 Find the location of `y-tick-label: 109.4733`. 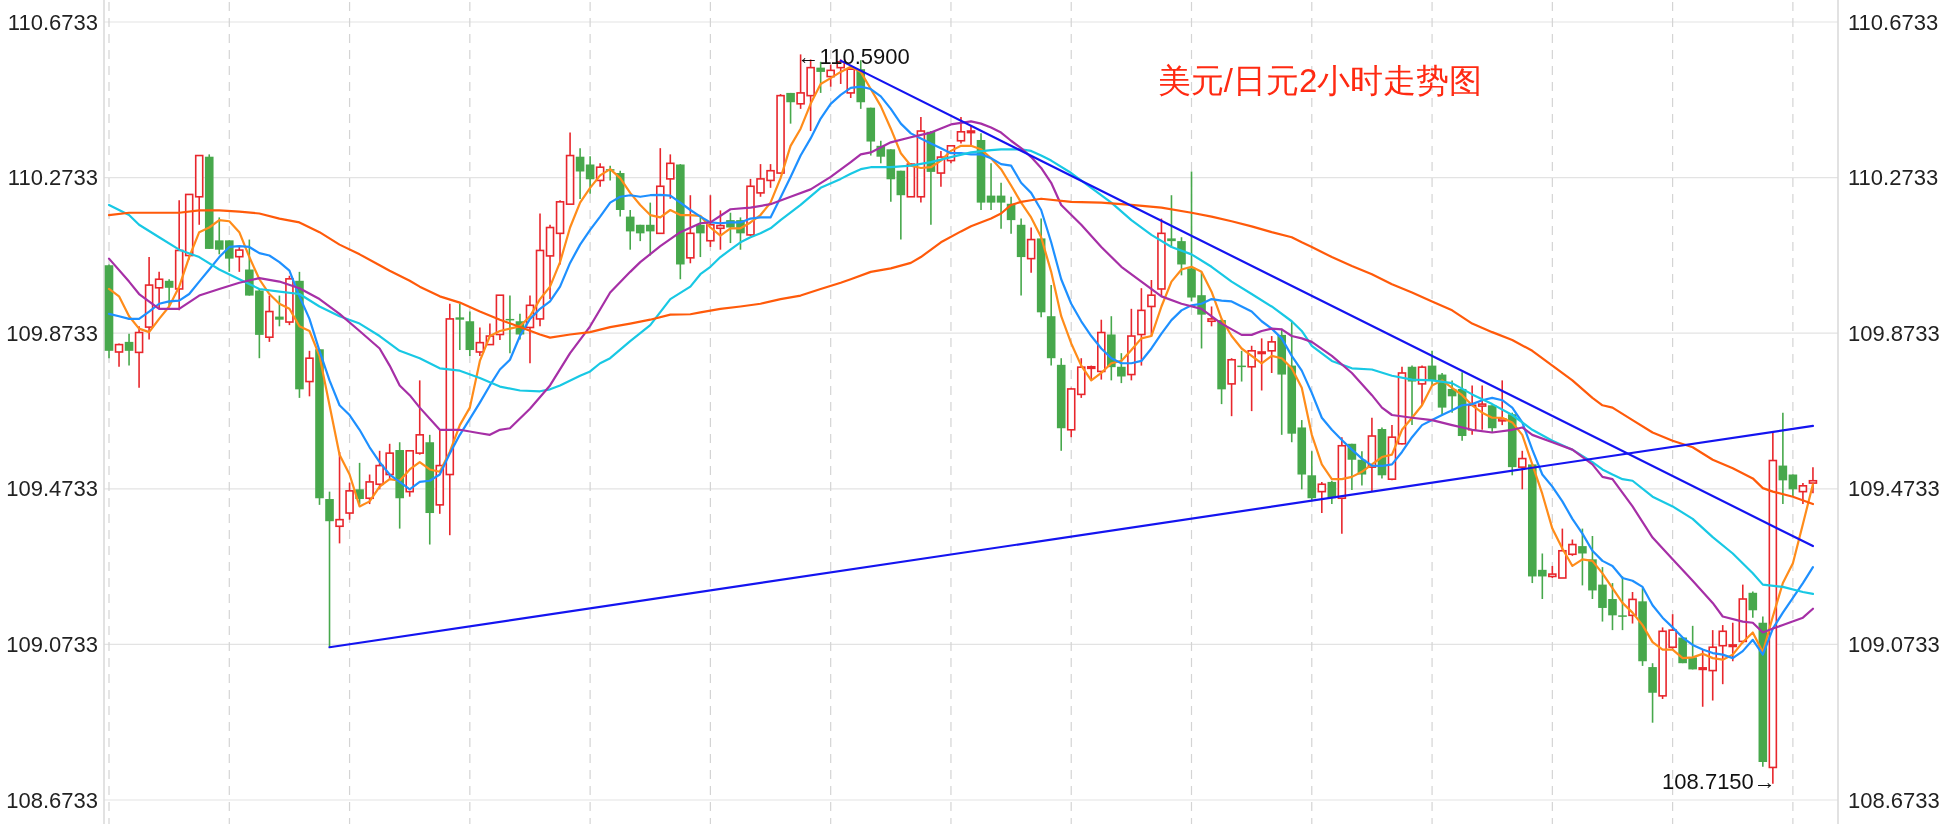

y-tick-label: 109.4733 is located at coordinates (52, 489).